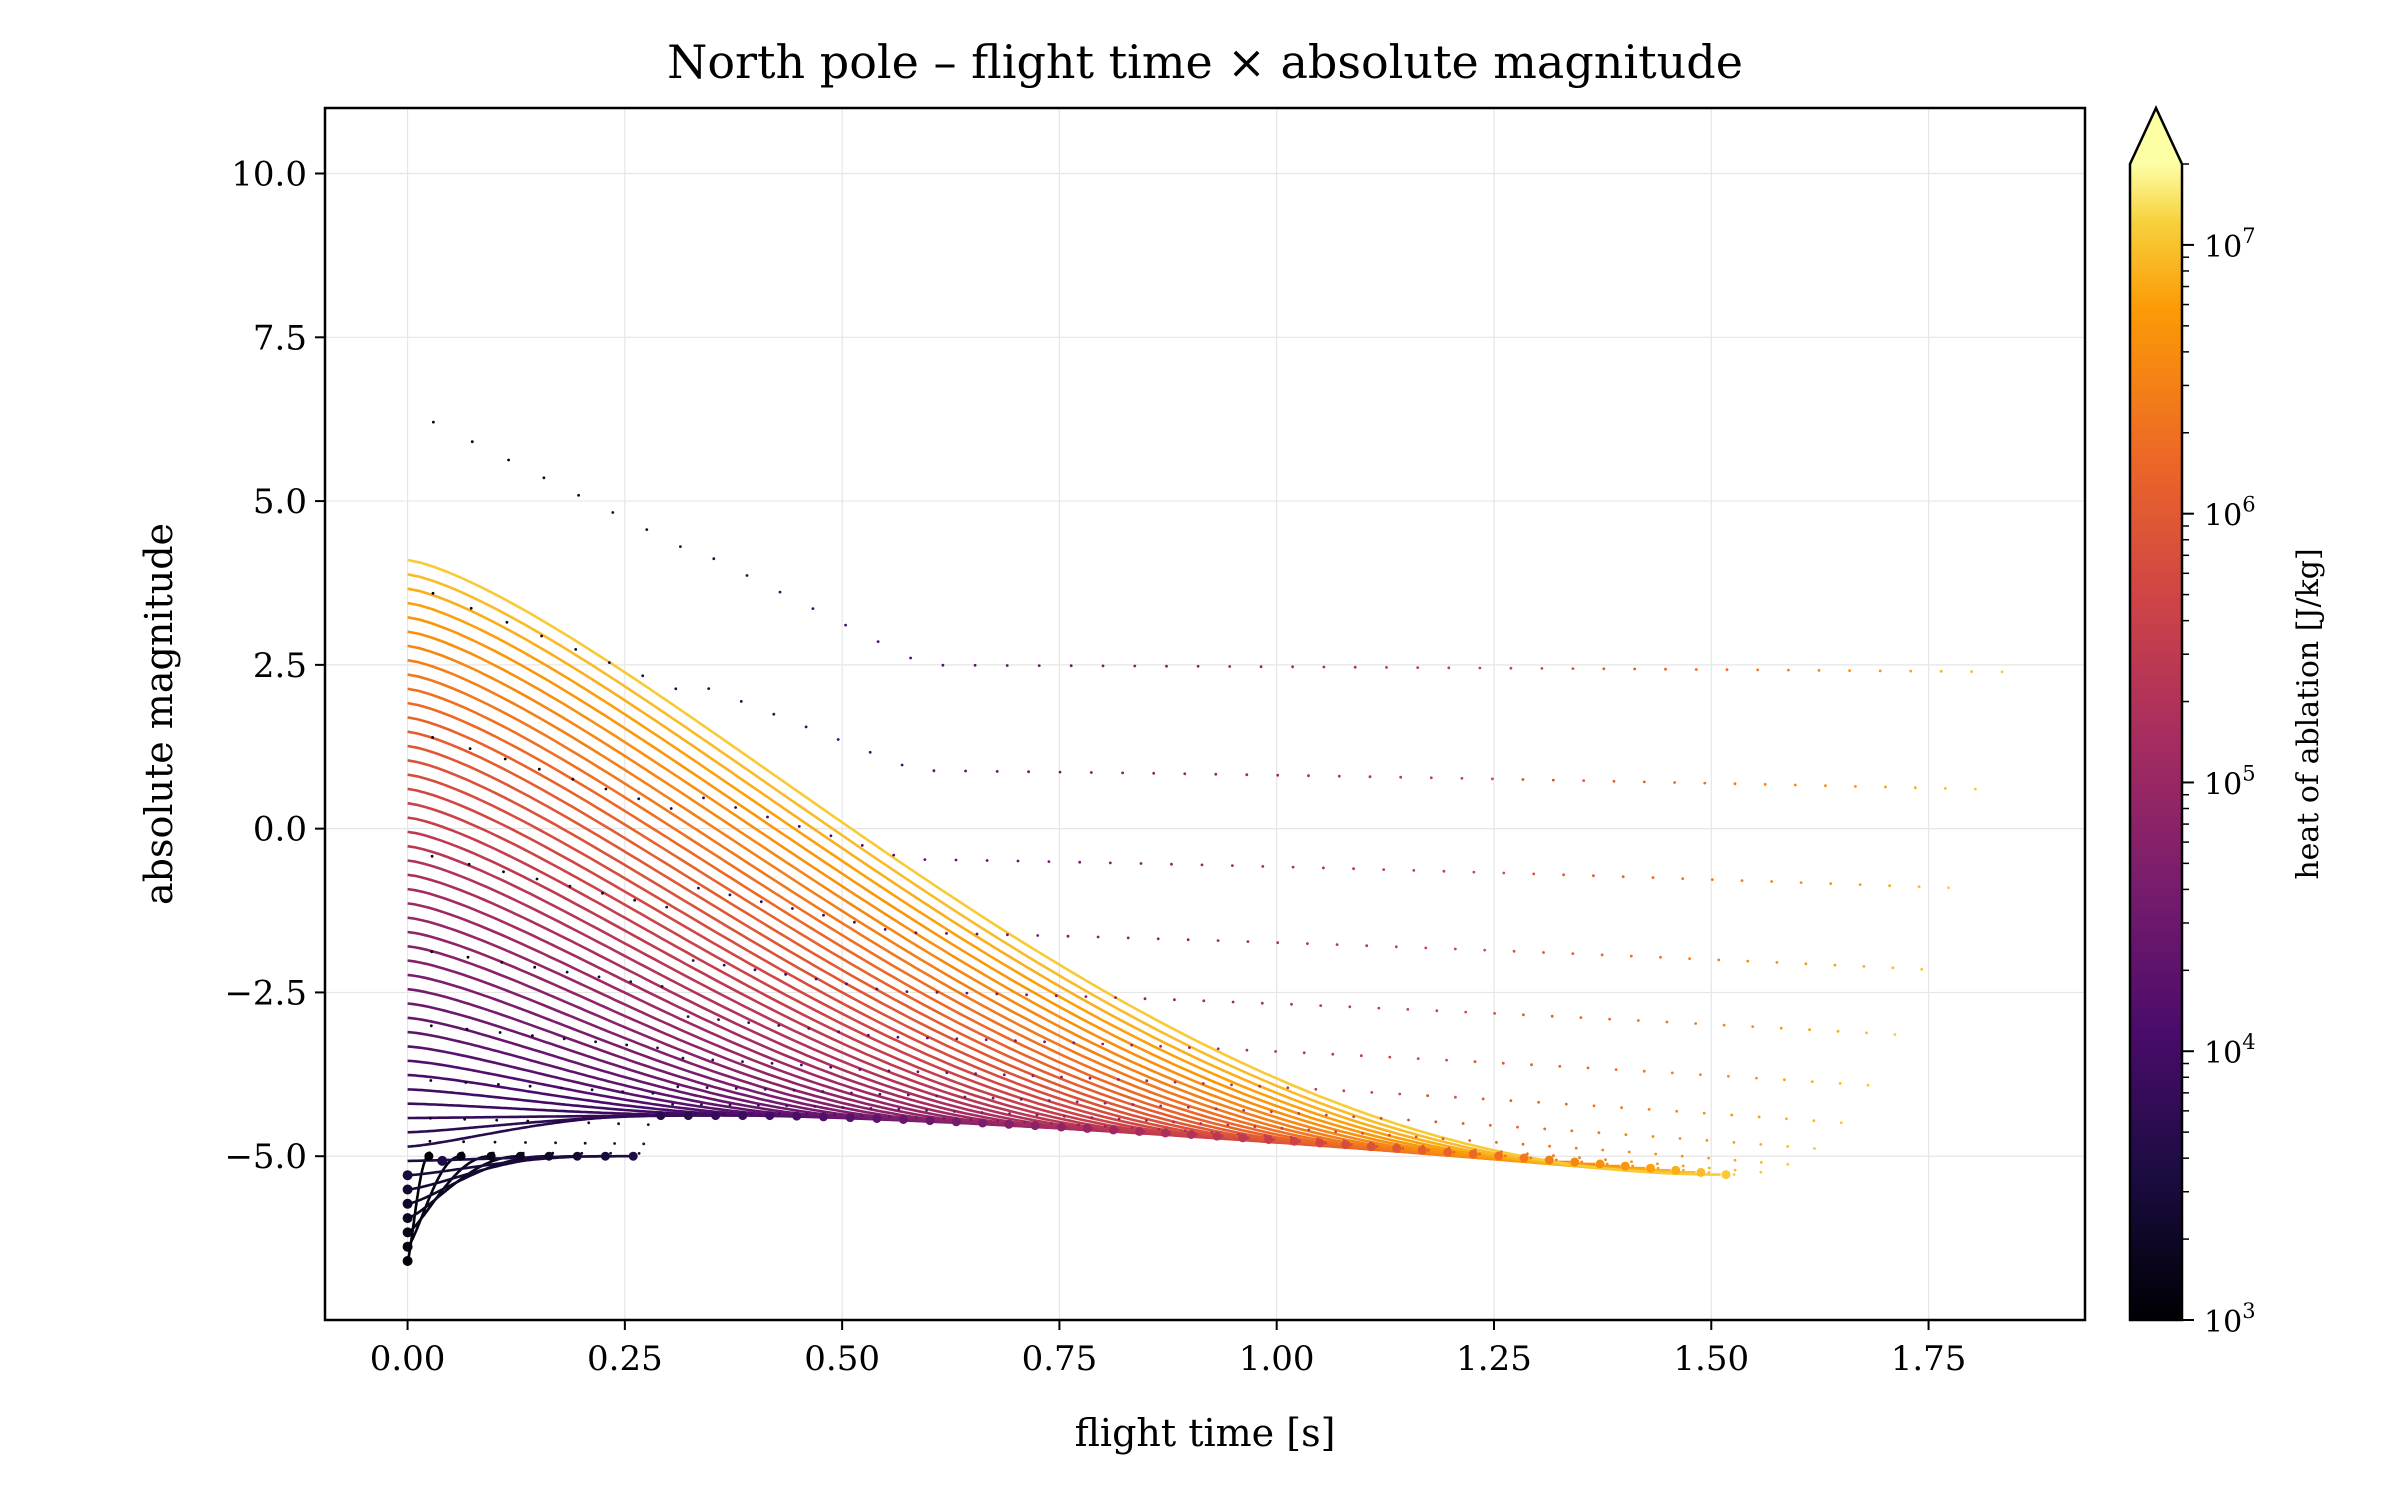 The width and height of the screenshot is (2400, 1500). What do you see at coordinates (280, 666) in the screenshot?
I see `y-tick-label: 2.5` at bounding box center [280, 666].